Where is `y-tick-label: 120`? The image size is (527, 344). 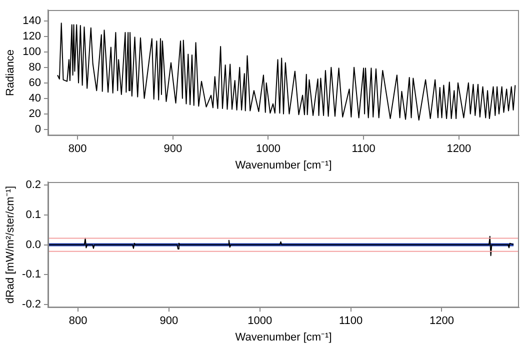
y-tick-label: 120 is located at coordinates (31, 36).